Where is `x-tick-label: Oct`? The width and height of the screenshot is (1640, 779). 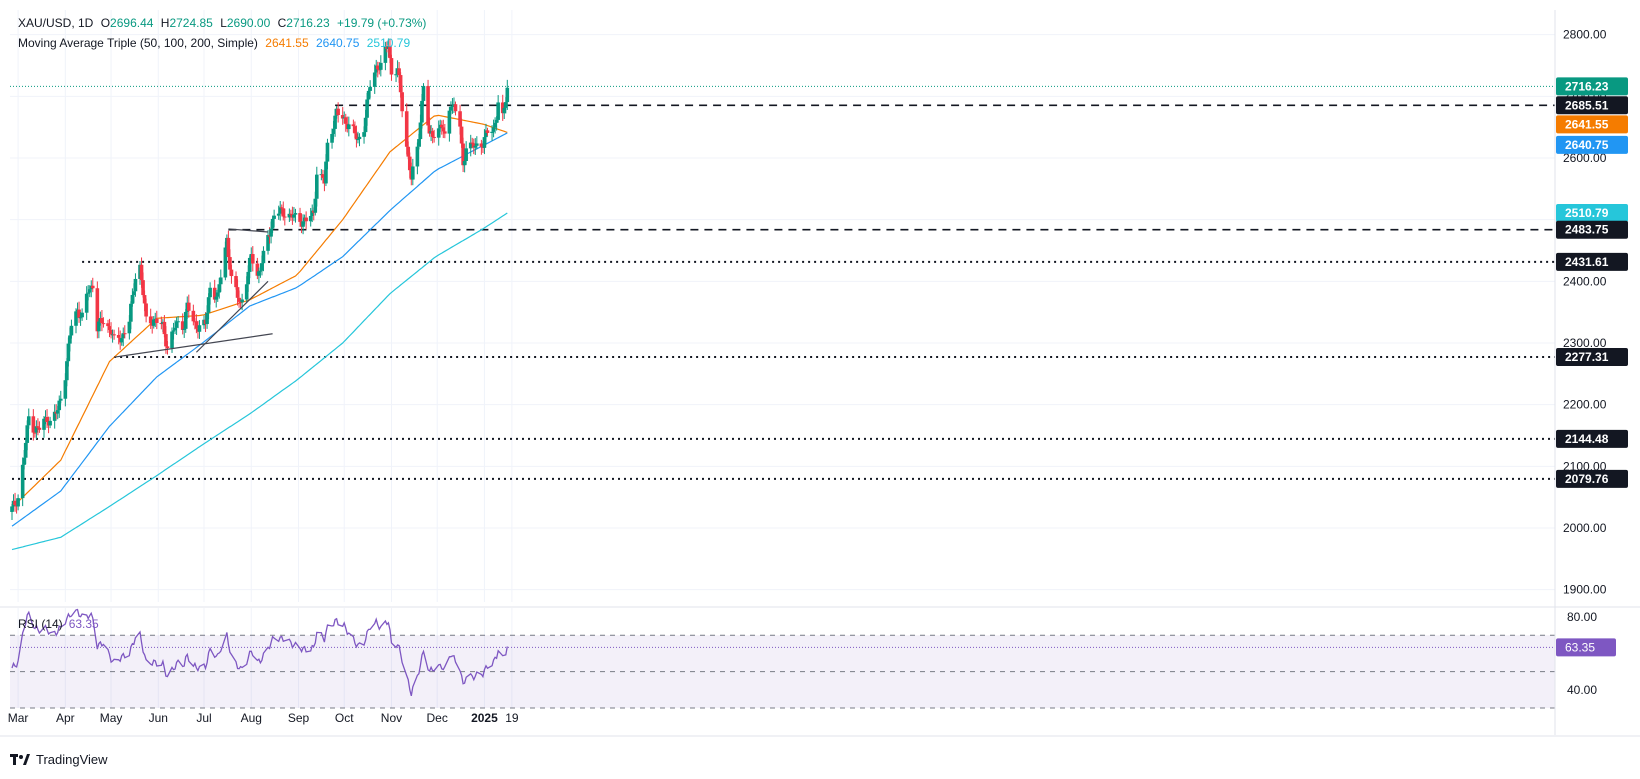 x-tick-label: Oct is located at coordinates (344, 718).